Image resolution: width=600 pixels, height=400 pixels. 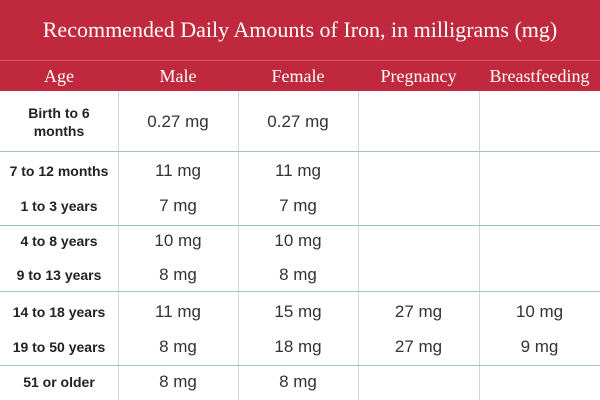 What do you see at coordinates (539, 311) in the screenshot?
I see `breastfeeding-cell: 10 mg` at bounding box center [539, 311].